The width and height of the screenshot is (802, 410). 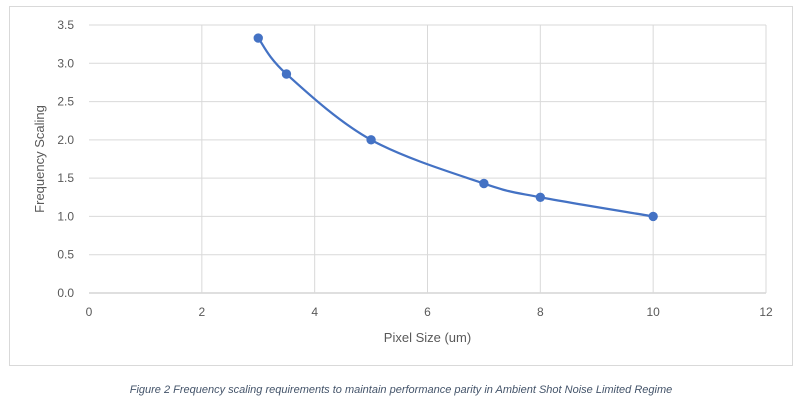 I want to click on y-tick-label: 2.0, so click(x=65, y=140).